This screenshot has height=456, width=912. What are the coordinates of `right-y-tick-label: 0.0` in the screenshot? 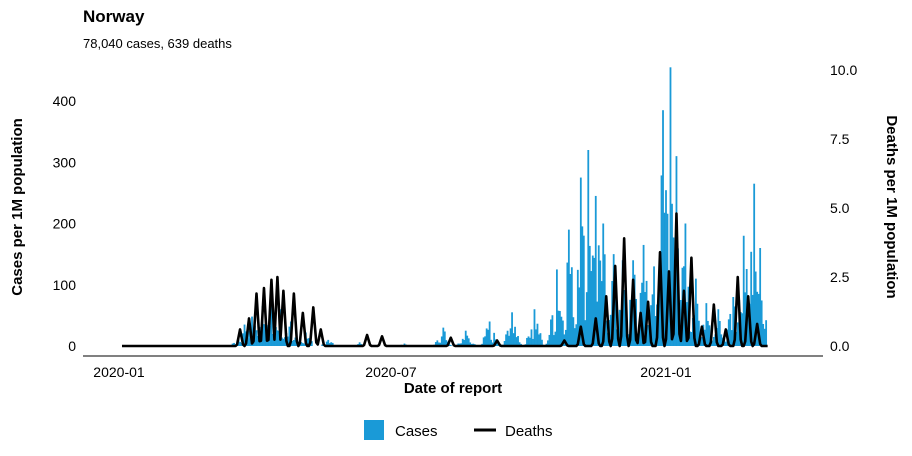 It's located at (840, 346).